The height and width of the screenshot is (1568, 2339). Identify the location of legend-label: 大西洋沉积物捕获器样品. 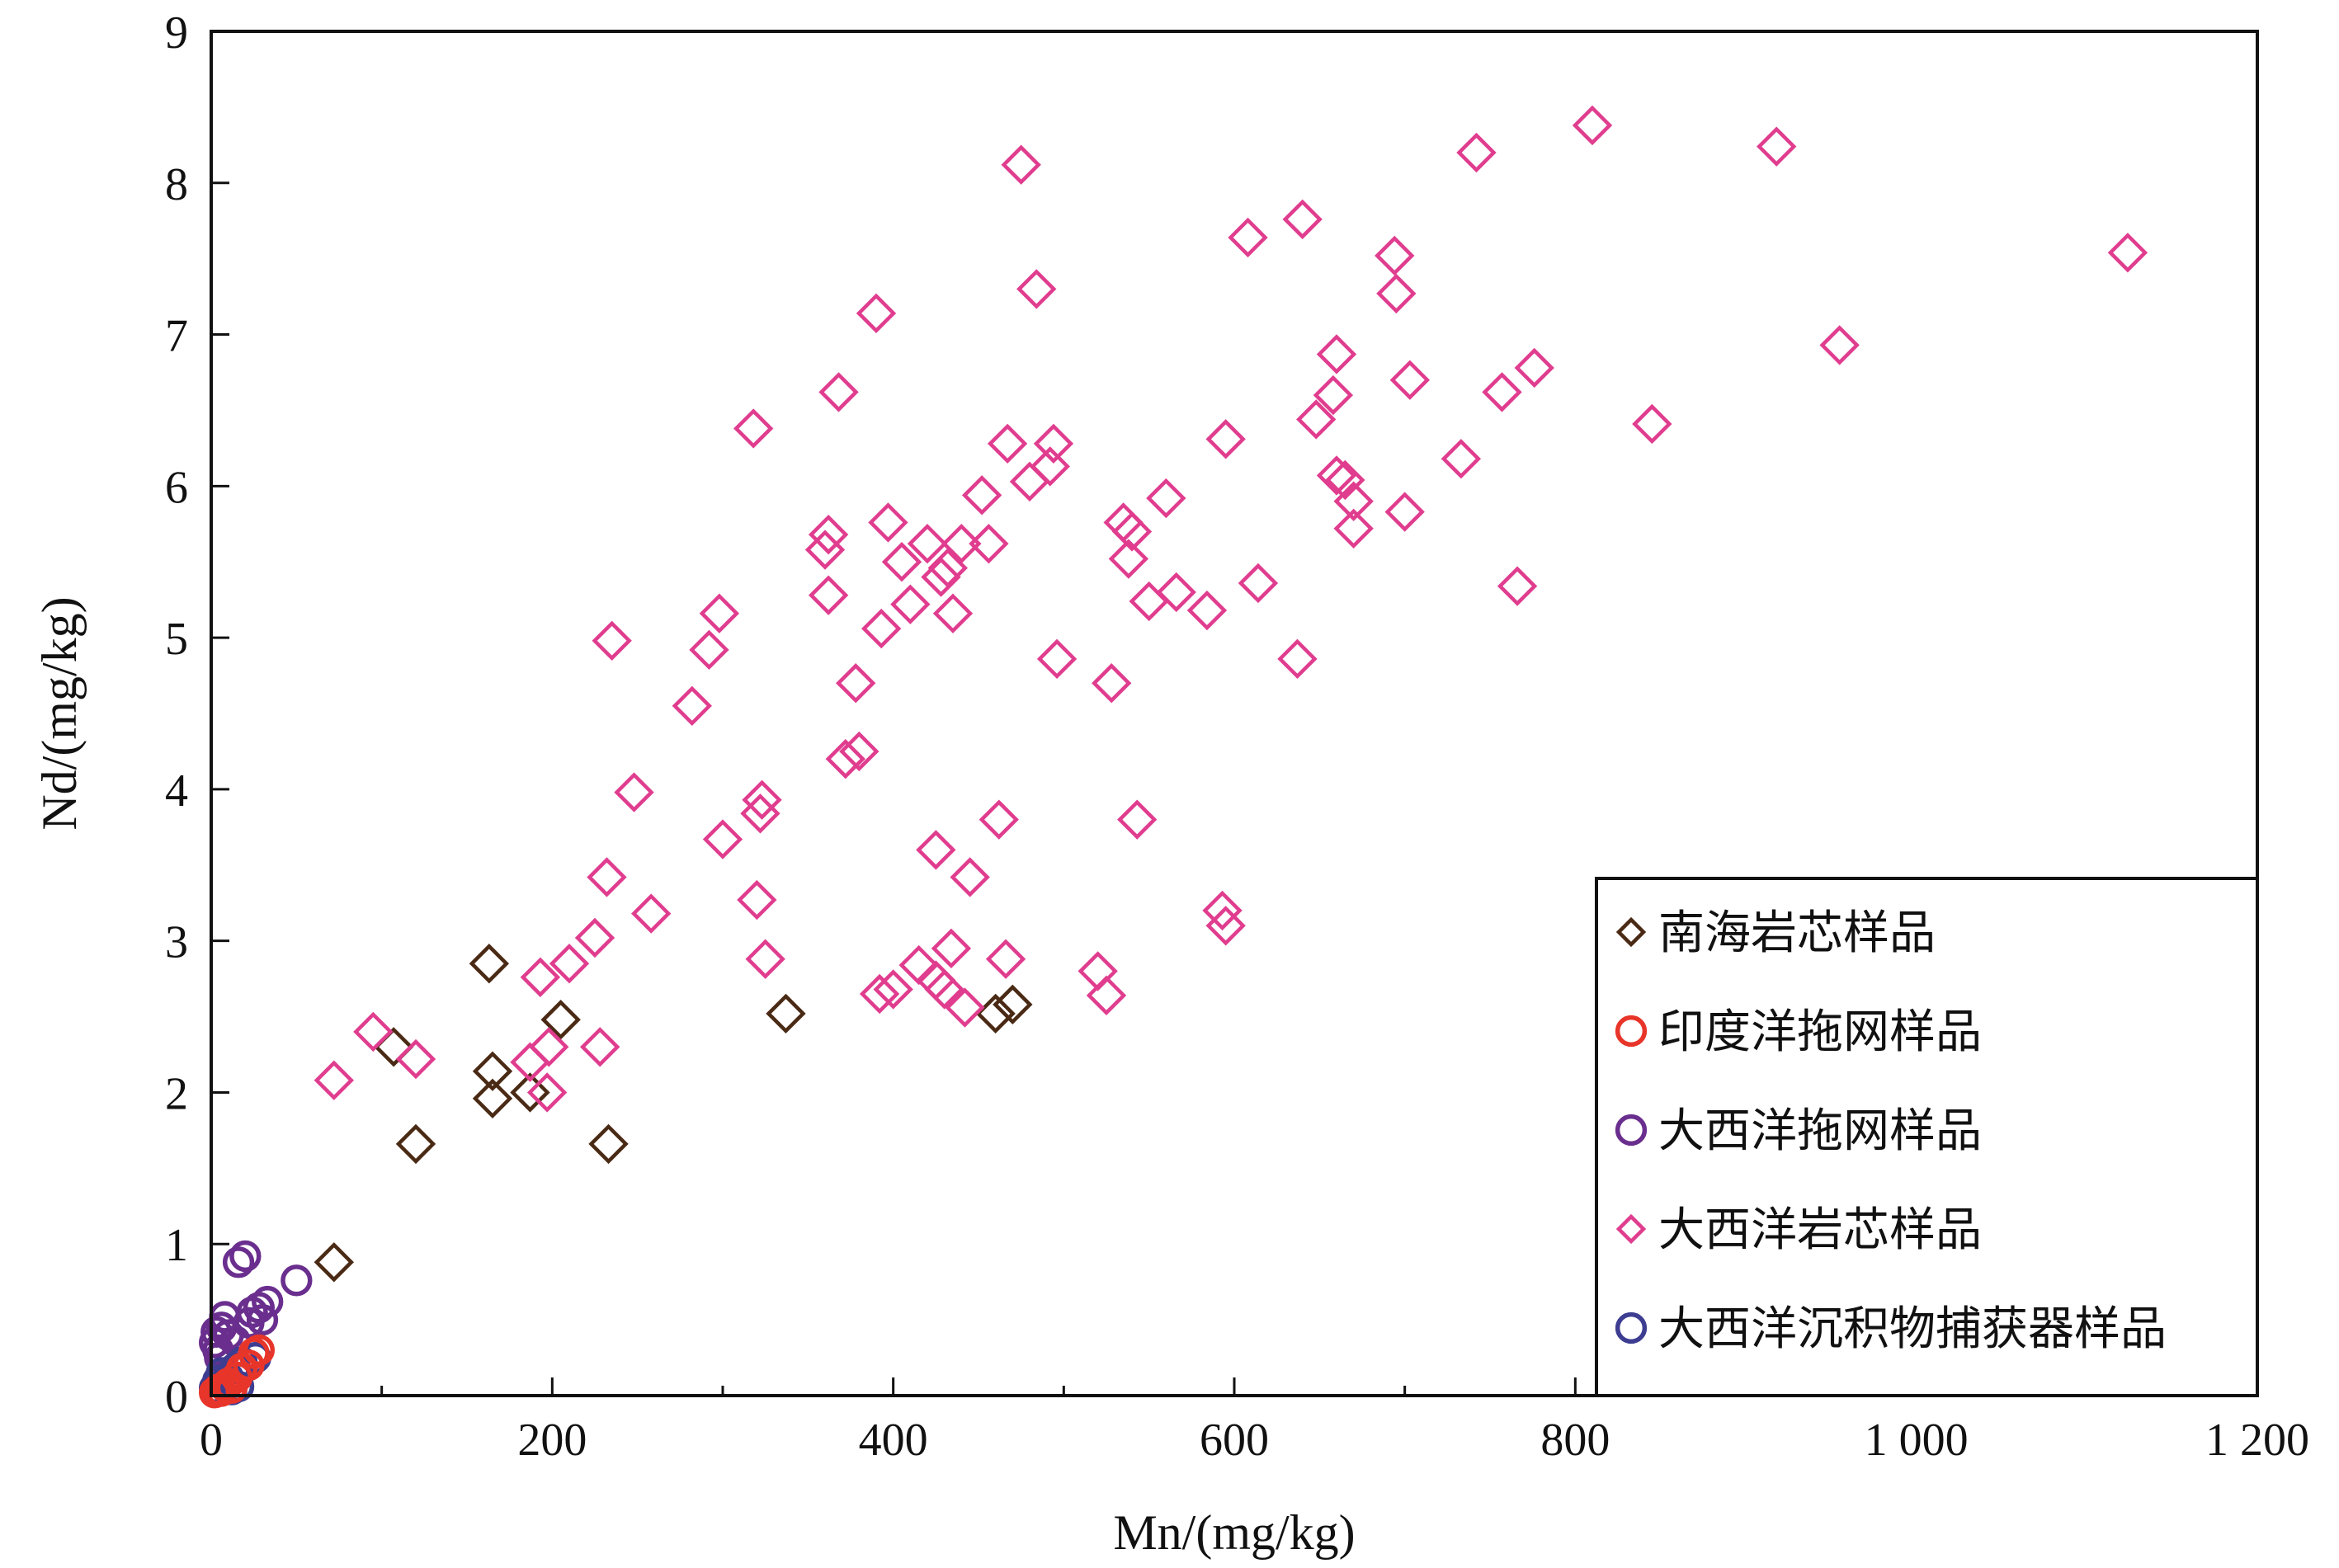
(1913, 1329).